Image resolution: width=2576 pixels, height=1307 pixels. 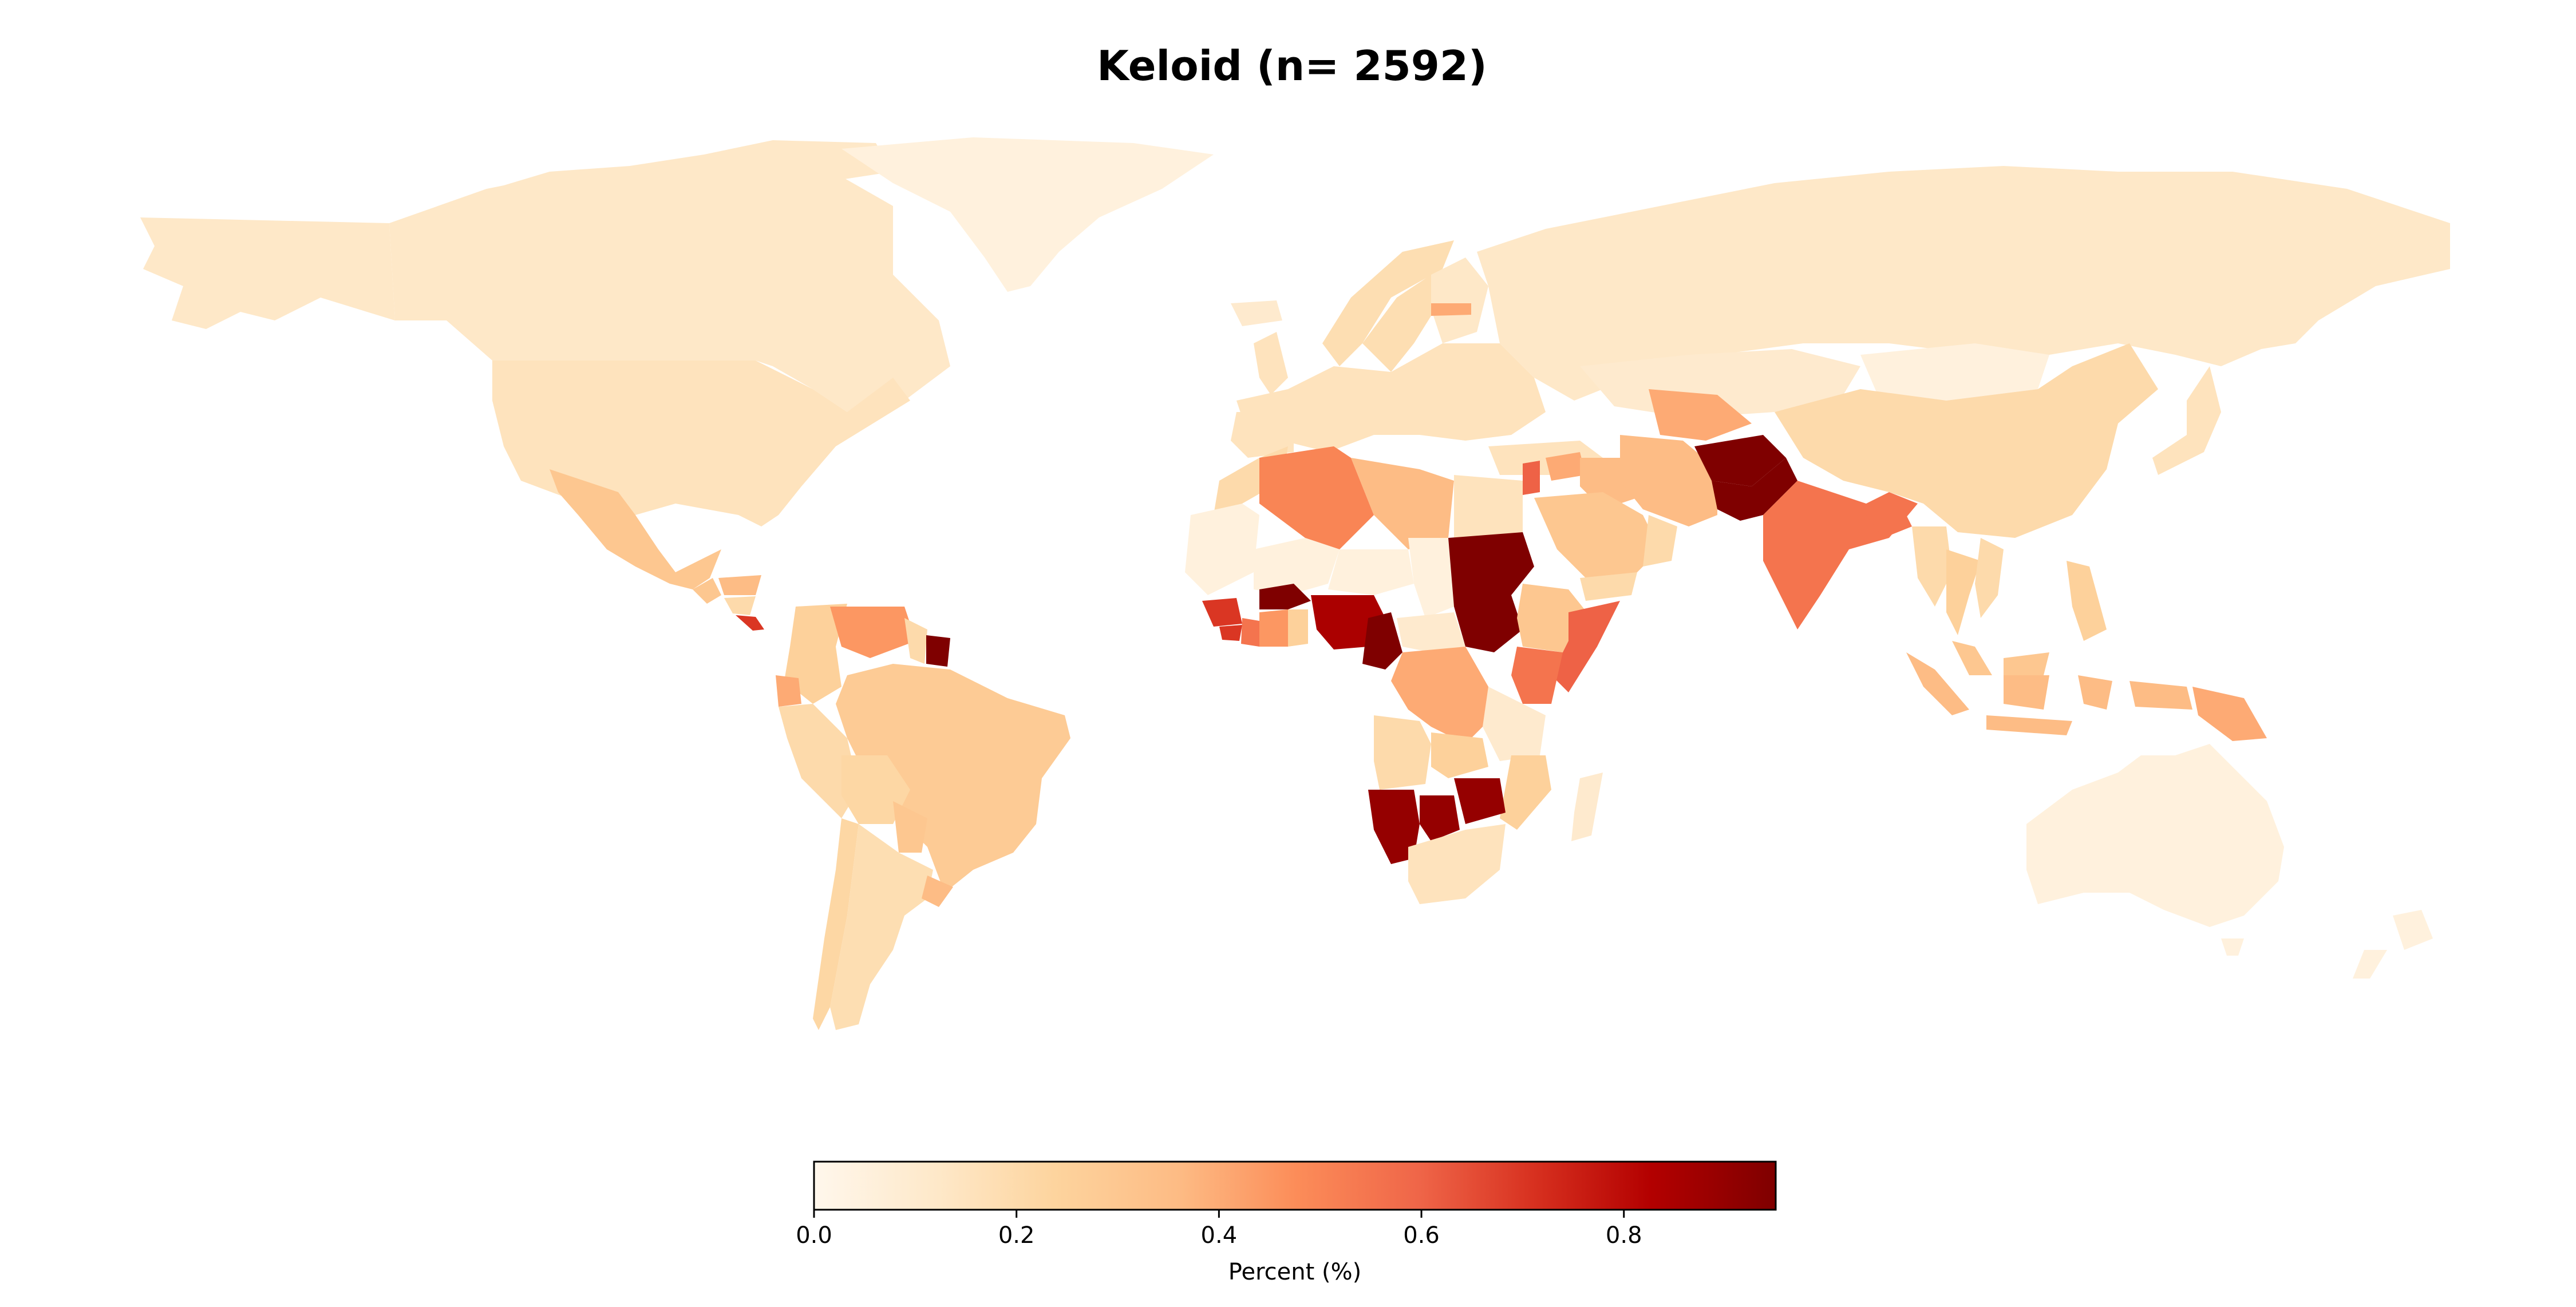 I want to click on region-kazakhstan: Kazakhstan, so click(x=1720, y=383).